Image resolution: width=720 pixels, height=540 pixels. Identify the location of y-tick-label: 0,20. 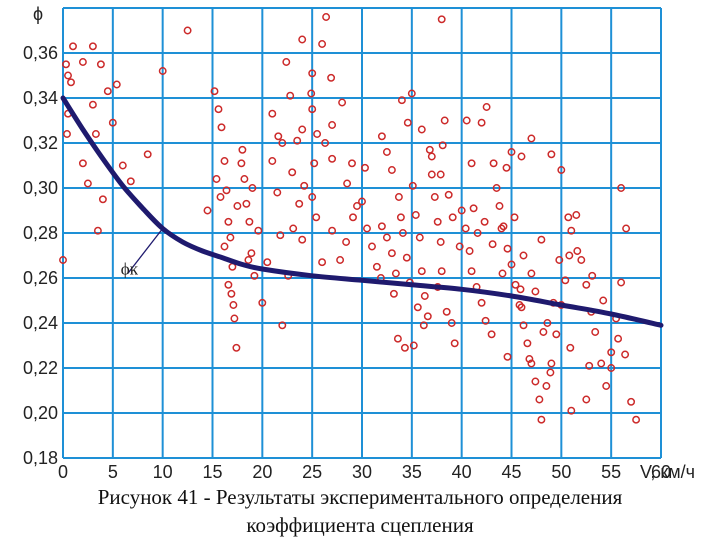
(40, 413).